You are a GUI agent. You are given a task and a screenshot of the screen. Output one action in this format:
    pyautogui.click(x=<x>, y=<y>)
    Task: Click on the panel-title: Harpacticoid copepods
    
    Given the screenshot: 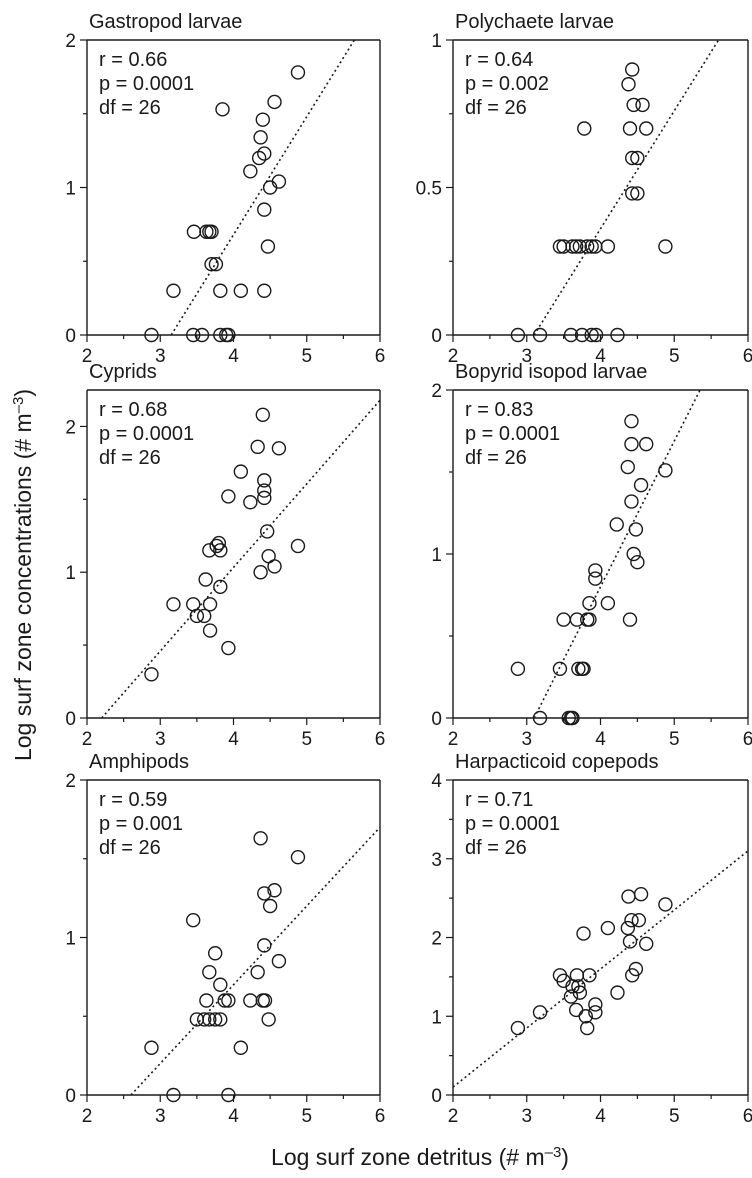 What is the action you would take?
    pyautogui.click(x=556, y=762)
    